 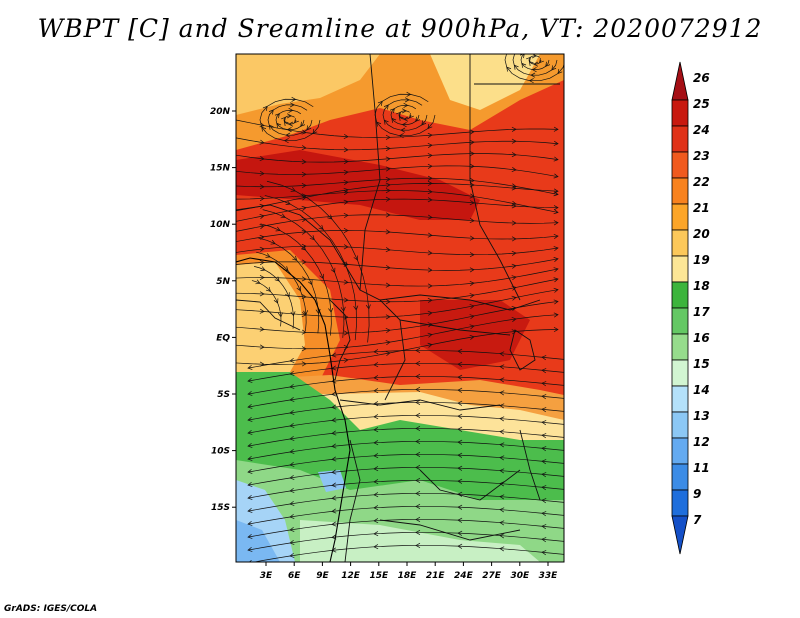 What do you see at coordinates (701, 468) in the screenshot?
I see `colorbar-label: 11` at bounding box center [701, 468].